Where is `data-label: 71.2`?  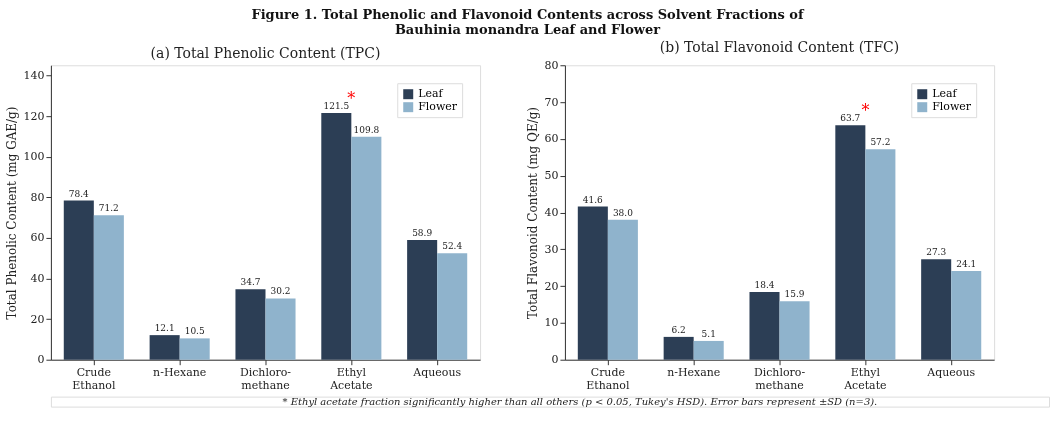 data-label: 71.2 is located at coordinates (108, 208).